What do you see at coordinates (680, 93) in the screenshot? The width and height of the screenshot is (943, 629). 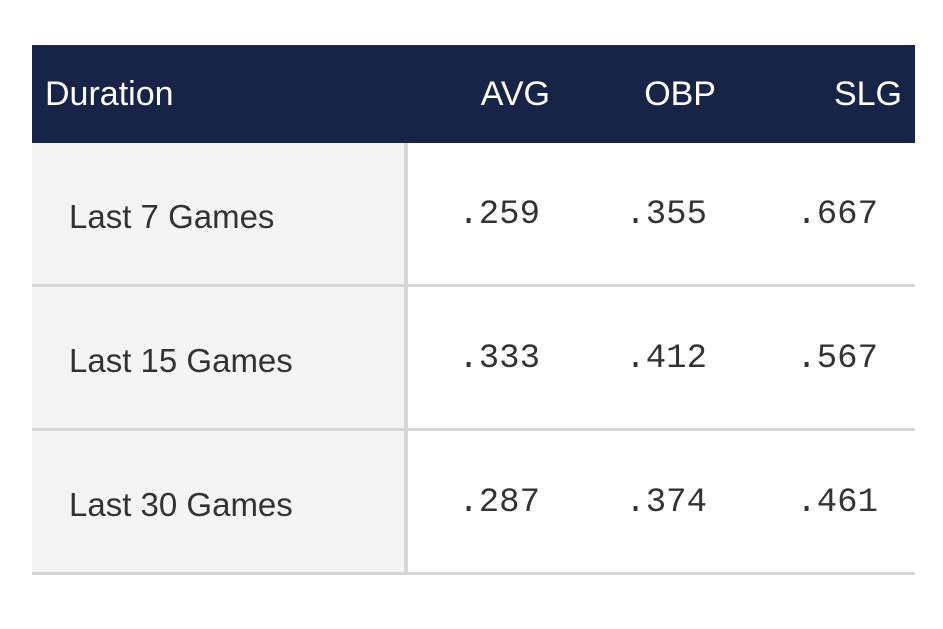 I see `header-obp: OBP` at bounding box center [680, 93].